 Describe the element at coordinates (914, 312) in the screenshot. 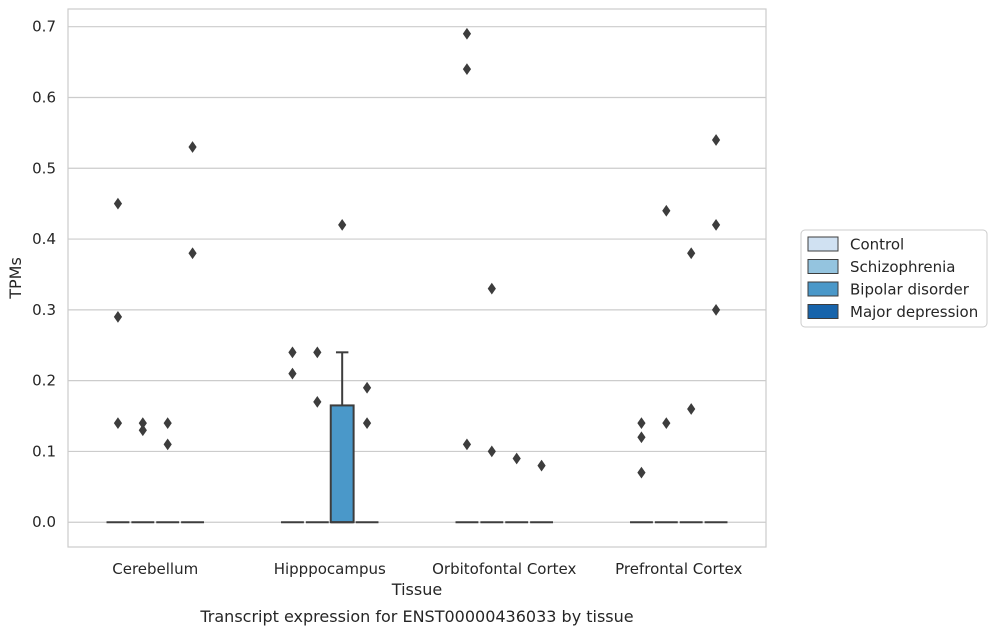

I see `legend-label: Major depression` at that location.